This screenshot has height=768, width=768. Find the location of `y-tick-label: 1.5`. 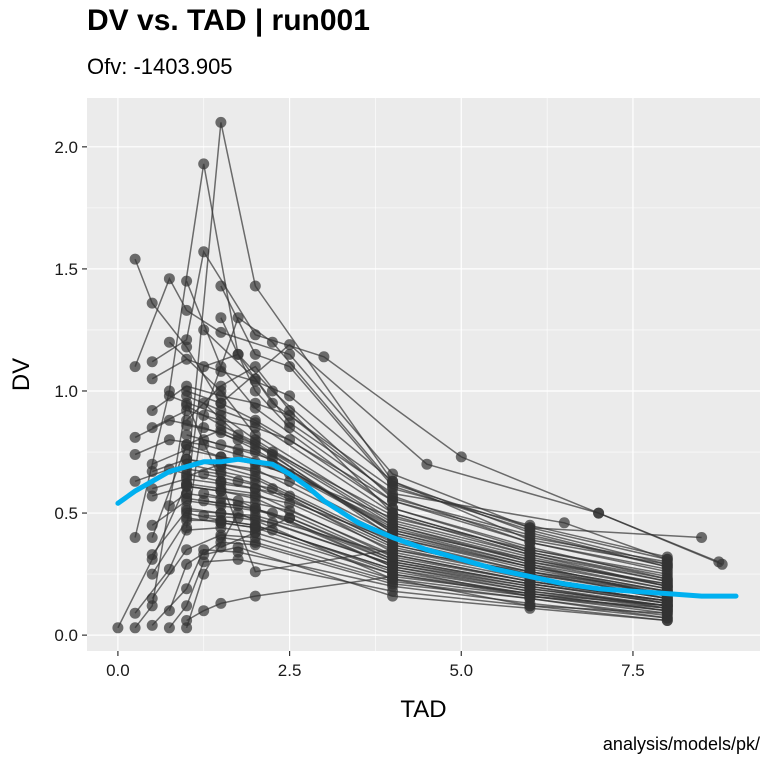

y-tick-label: 1.5 is located at coordinates (66, 269).